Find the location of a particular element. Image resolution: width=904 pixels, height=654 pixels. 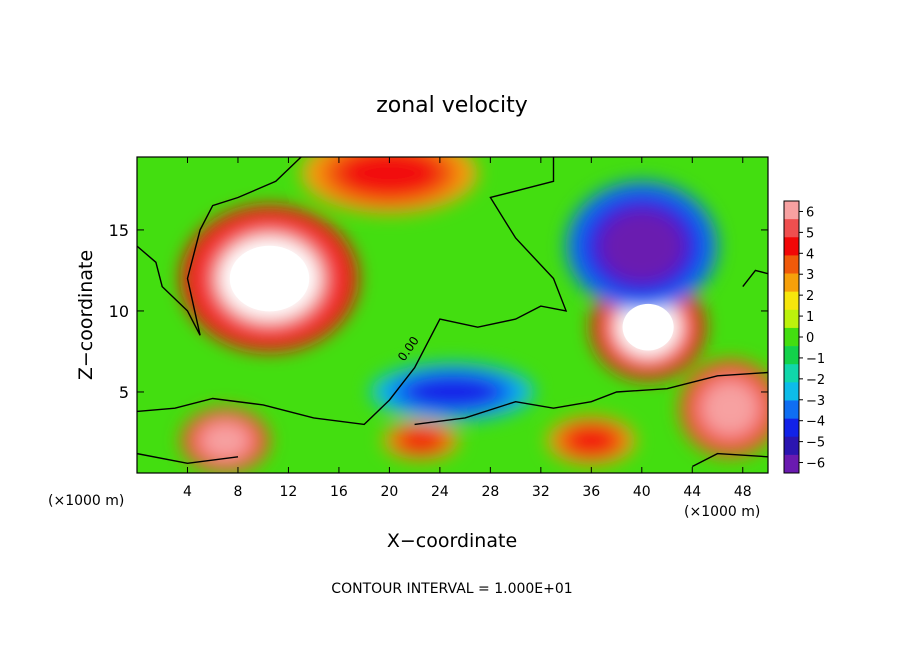

x-unit-right: (×1000 m) is located at coordinates (722, 512).